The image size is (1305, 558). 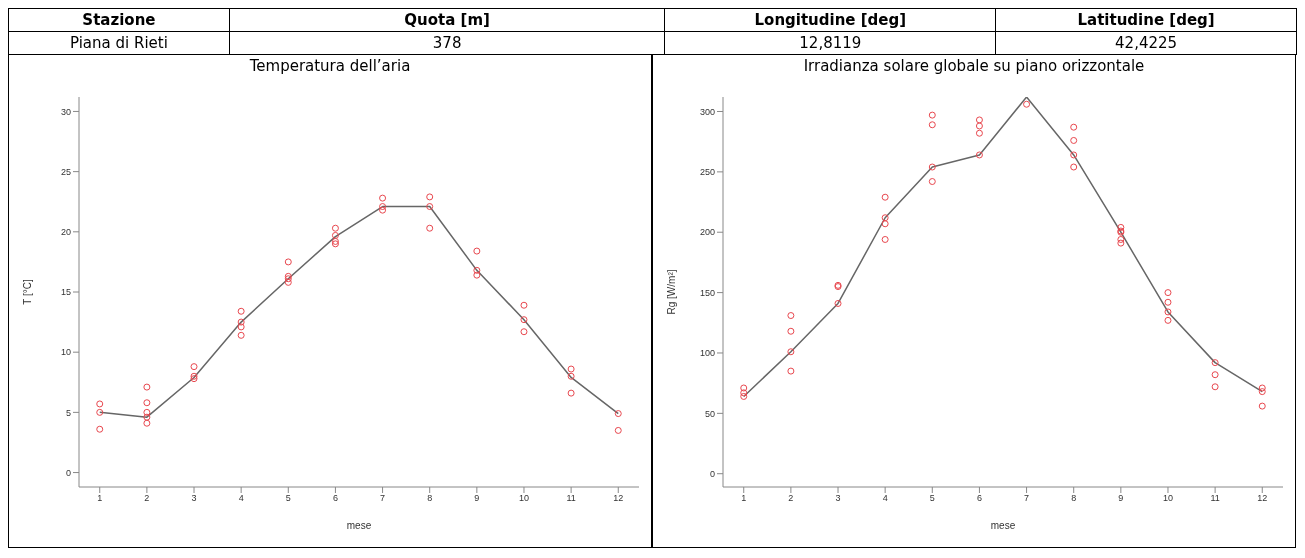 I want to click on y-axis-title: T [°C], so click(x=27, y=292).